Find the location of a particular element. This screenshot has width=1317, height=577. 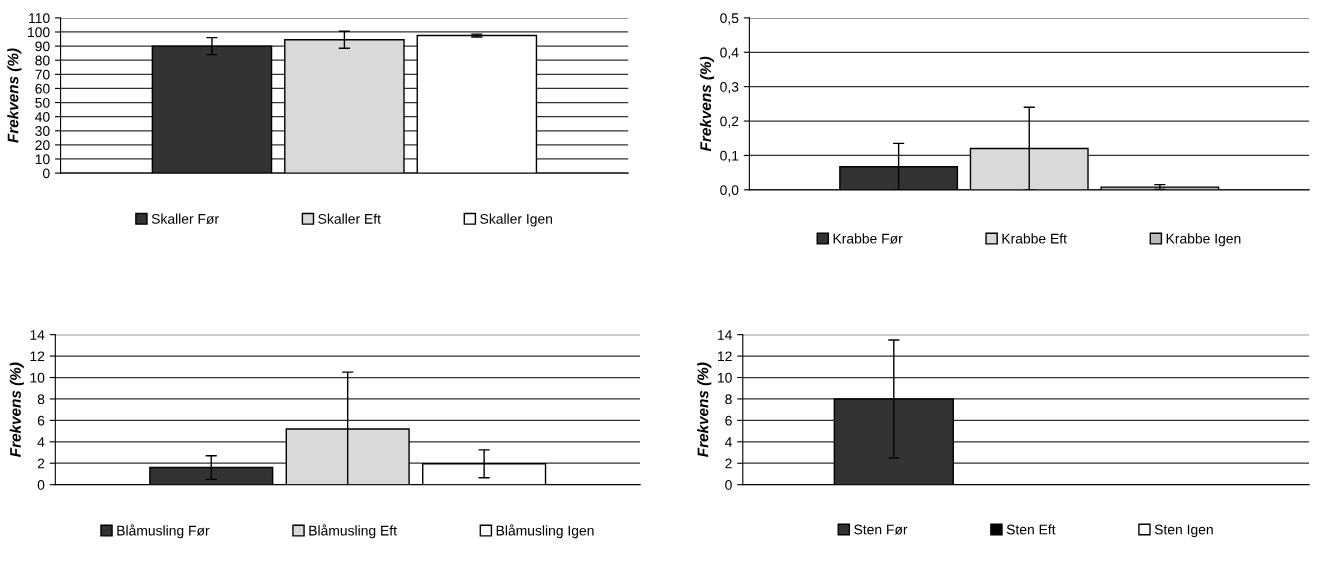

legend-label: Sten Eft is located at coordinates (1031, 529).